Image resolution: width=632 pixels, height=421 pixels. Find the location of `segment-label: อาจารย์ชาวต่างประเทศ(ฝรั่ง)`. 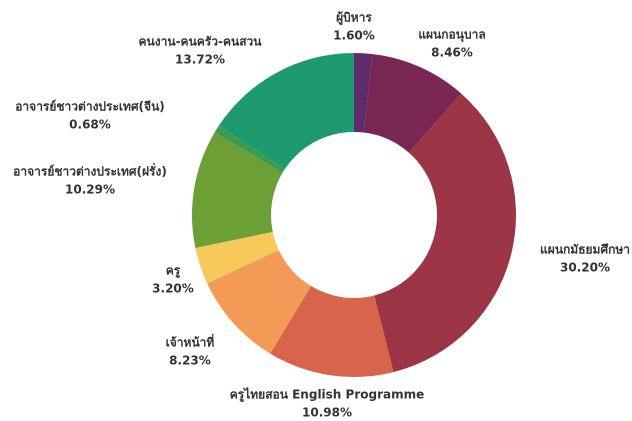

segment-label: อาจารย์ชาวต่างประเทศ(ฝรั่ง) is located at coordinates (90, 171).